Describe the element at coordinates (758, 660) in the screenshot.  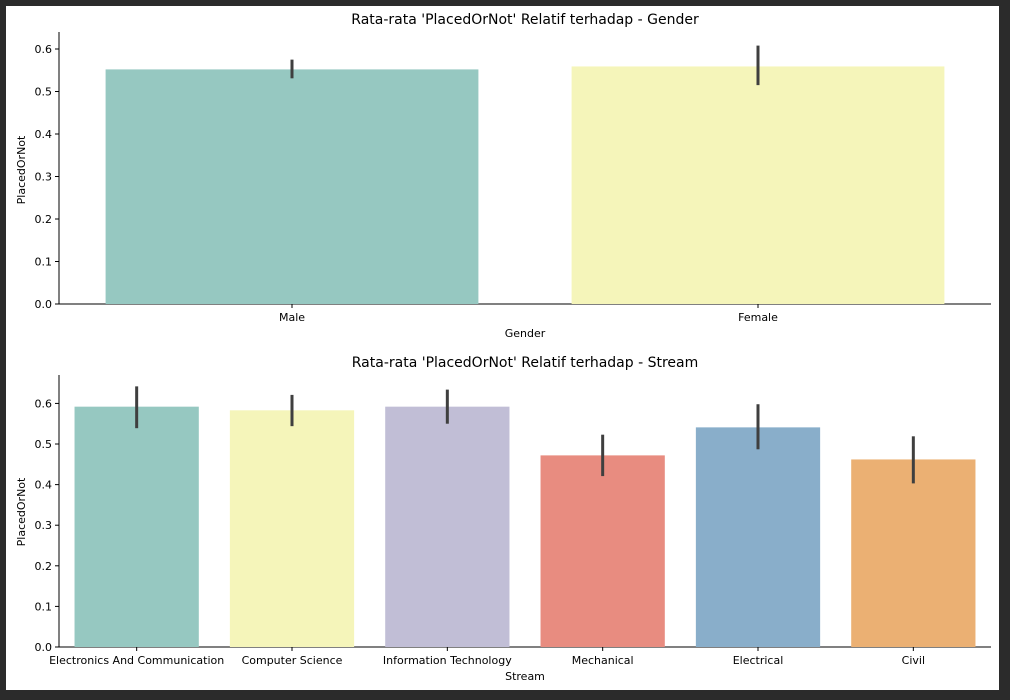
I see `x-tick-label-electrical: Electrical` at that location.